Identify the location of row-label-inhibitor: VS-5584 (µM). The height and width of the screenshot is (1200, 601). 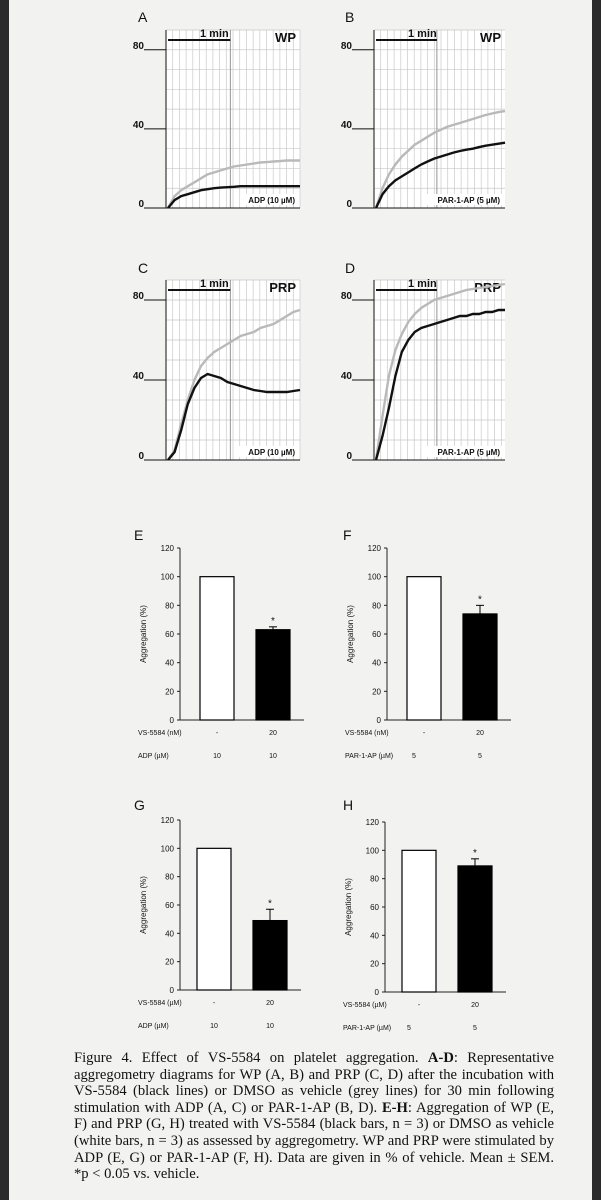
(365, 1005).